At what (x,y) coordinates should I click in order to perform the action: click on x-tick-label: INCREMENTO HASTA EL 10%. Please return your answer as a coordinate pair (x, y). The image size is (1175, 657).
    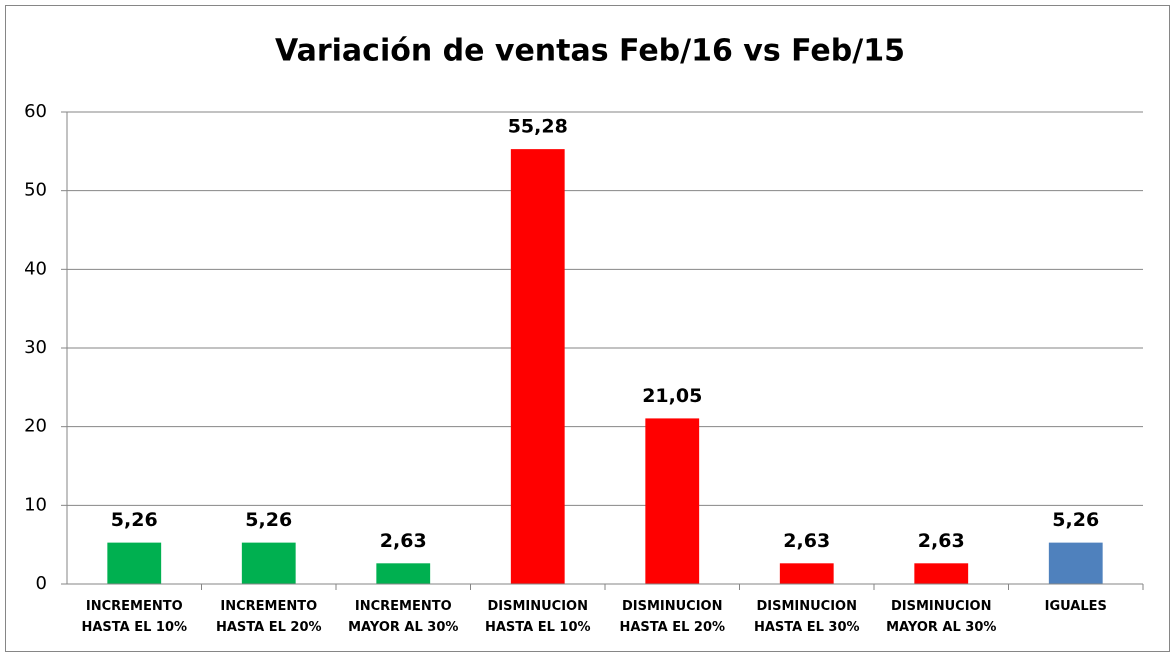
    Looking at the image, I should click on (134, 617).